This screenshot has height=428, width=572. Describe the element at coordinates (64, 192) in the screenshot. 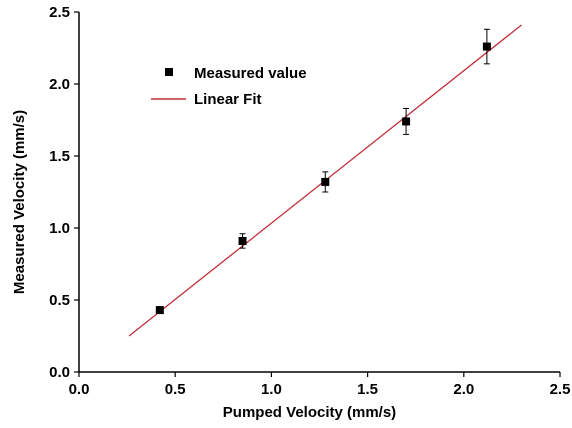

I see `y-ticks: 0.0 0.5 1.0 1.5 2.0 2.5` at that location.